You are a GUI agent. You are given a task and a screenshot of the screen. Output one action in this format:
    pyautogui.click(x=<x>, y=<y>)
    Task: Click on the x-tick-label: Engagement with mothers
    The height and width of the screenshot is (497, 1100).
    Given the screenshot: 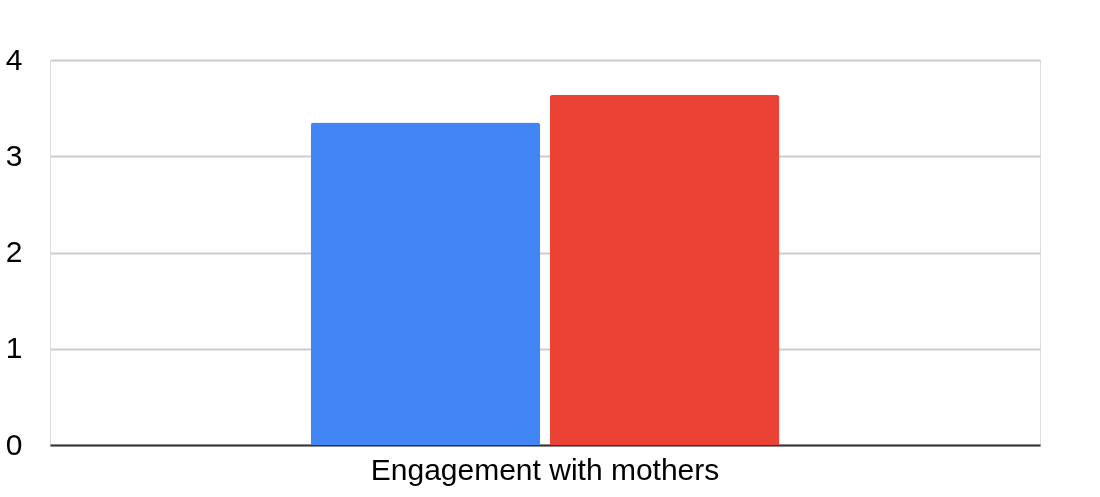 What is the action you would take?
    pyautogui.click(x=545, y=469)
    